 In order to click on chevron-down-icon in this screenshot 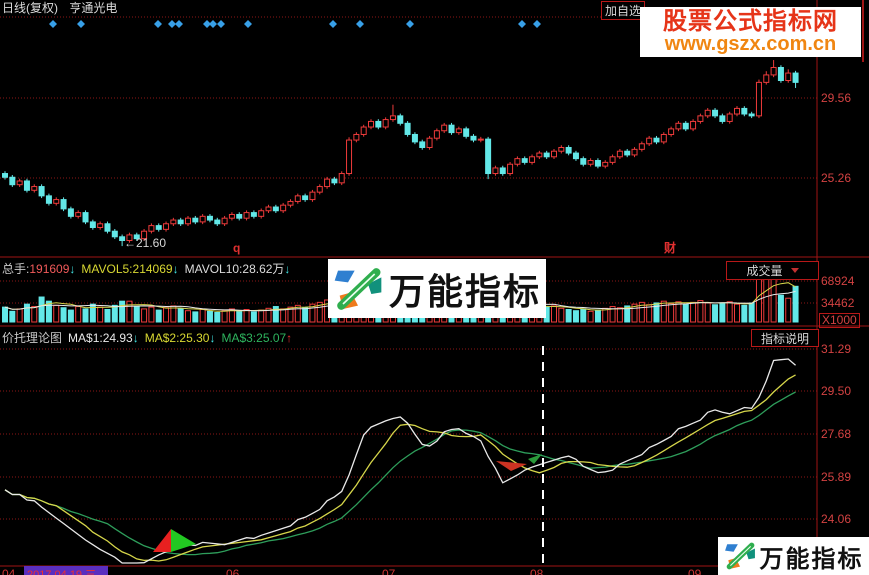, I will do `click(794, 270)`.